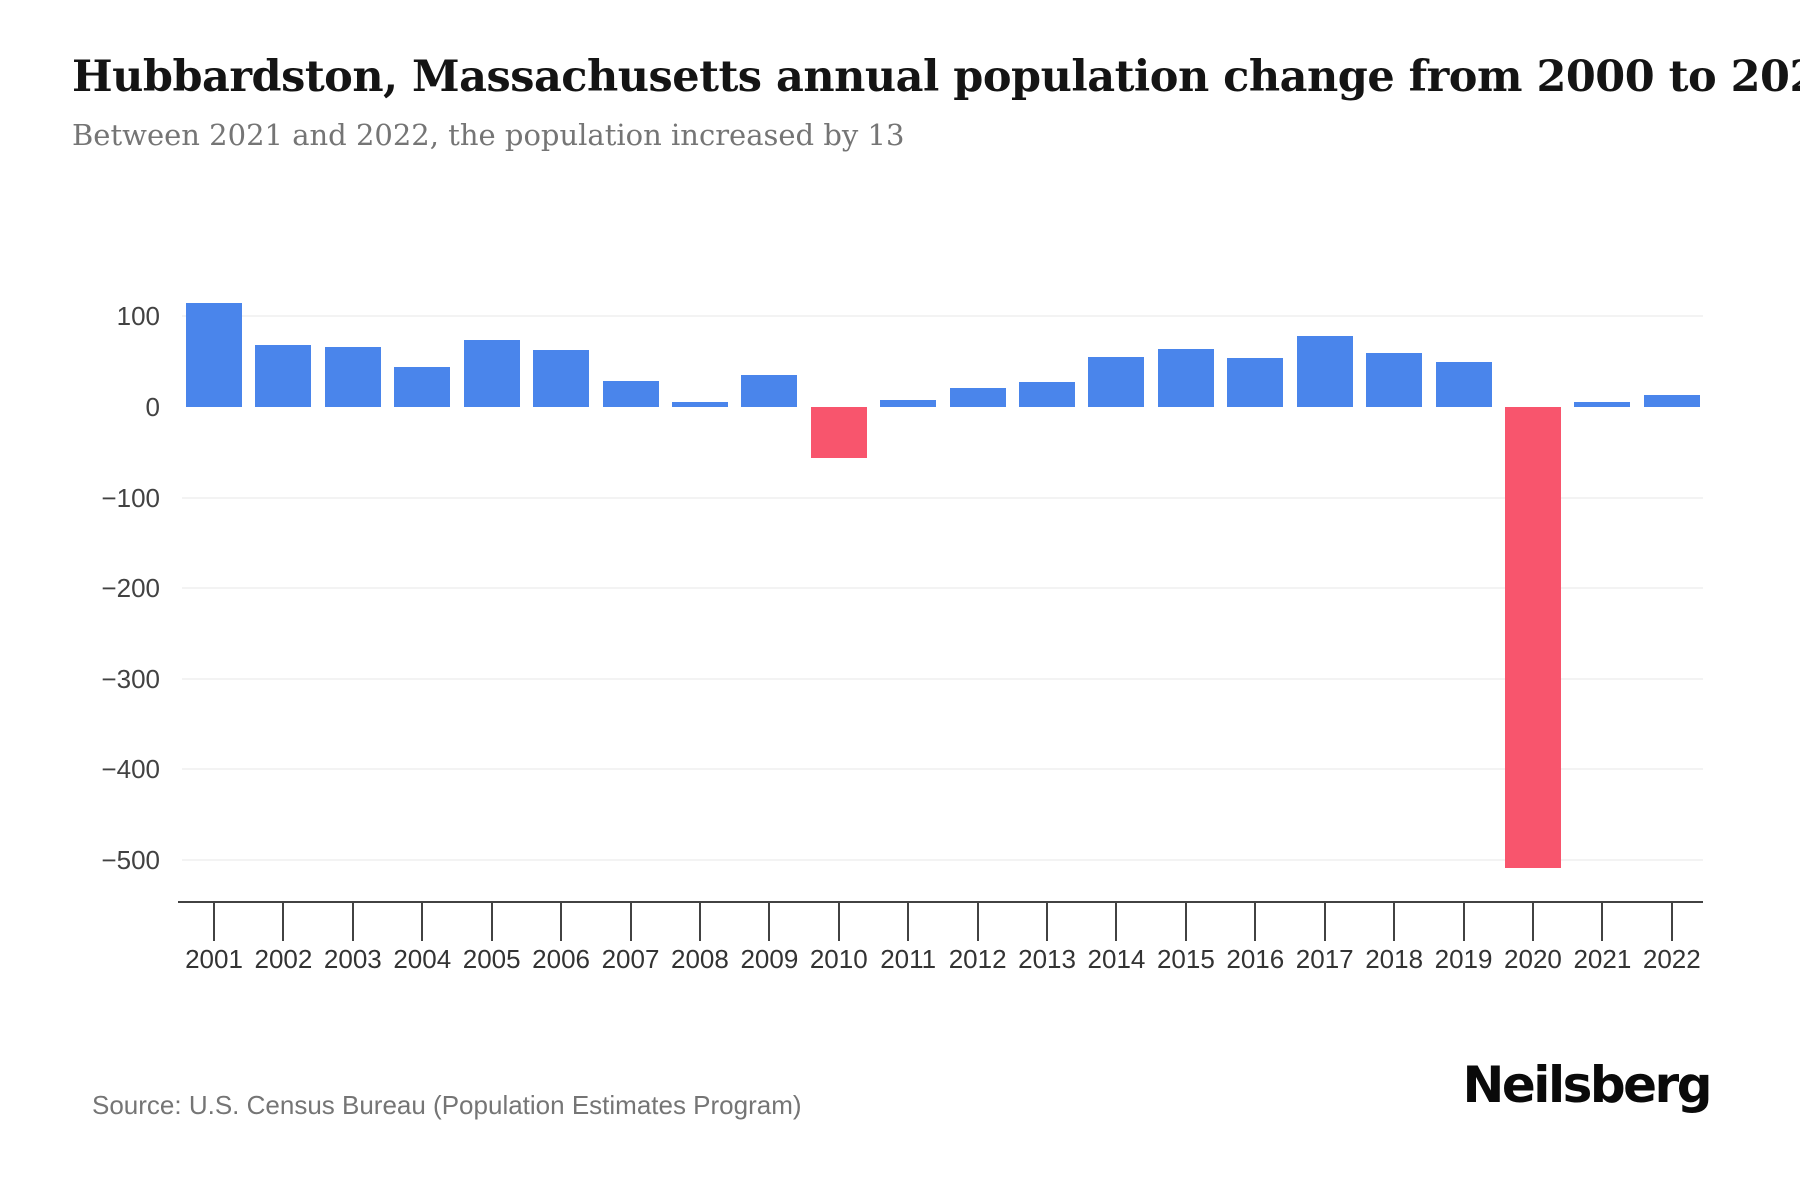 Image resolution: width=1800 pixels, height=1200 pixels. Describe the element at coordinates (1394, 959) in the screenshot. I see `x-axis-label: 2018` at that location.